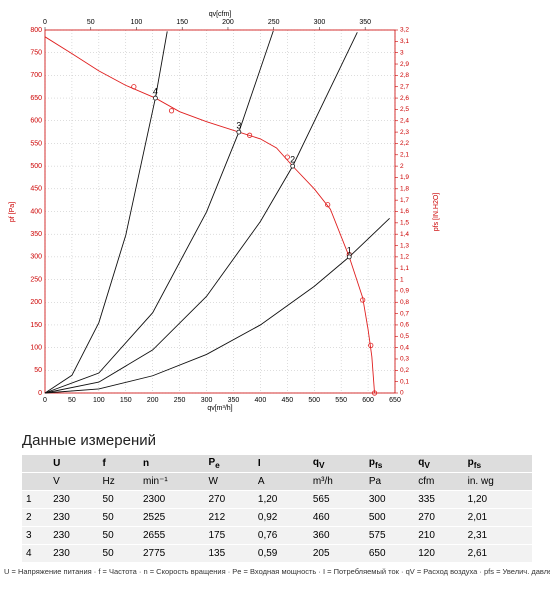 Image resolution: width=550 pixels, height=600 pixels. Describe the element at coordinates (40, 393) in the screenshot. I see `y-tick-label: 0` at that location.